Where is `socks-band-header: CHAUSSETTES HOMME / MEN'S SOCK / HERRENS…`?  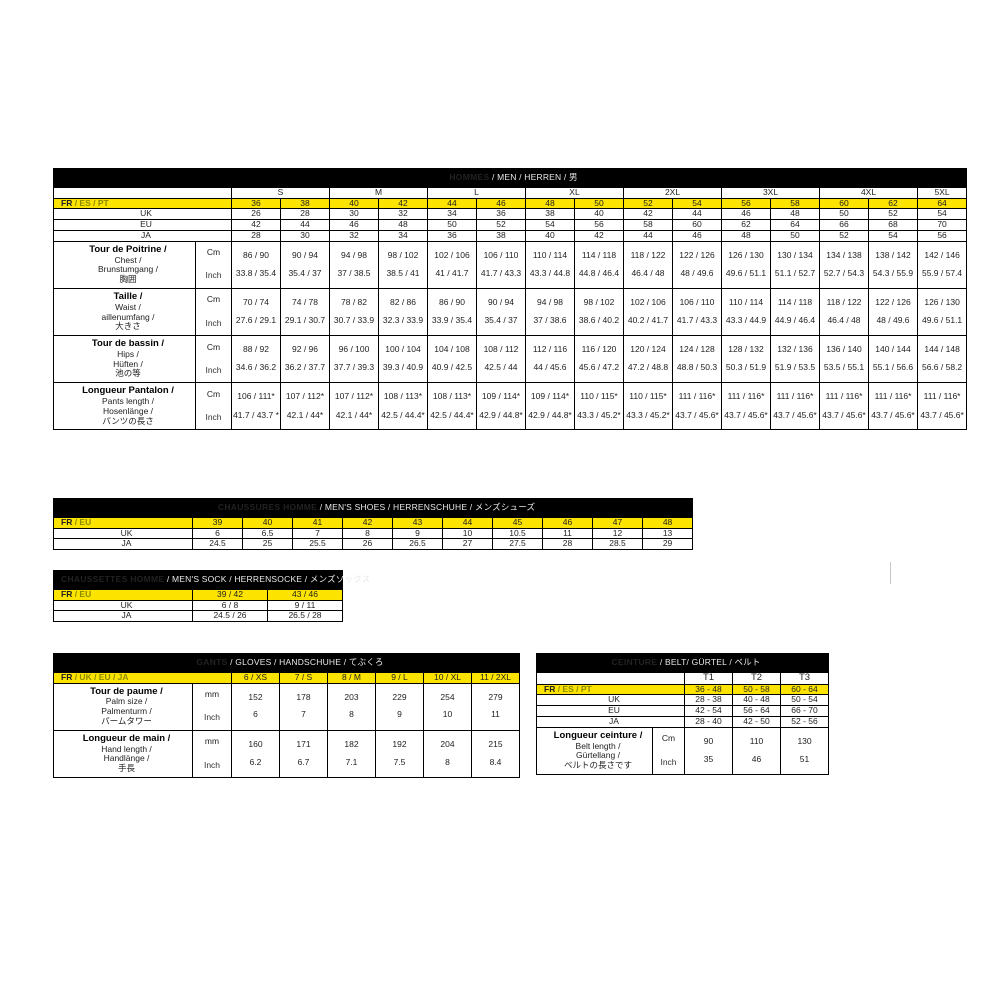 socks-band-header: CHAUSSETTES HOMME / MEN'S SOCK / HERRENS… is located at coordinates (211, 580).